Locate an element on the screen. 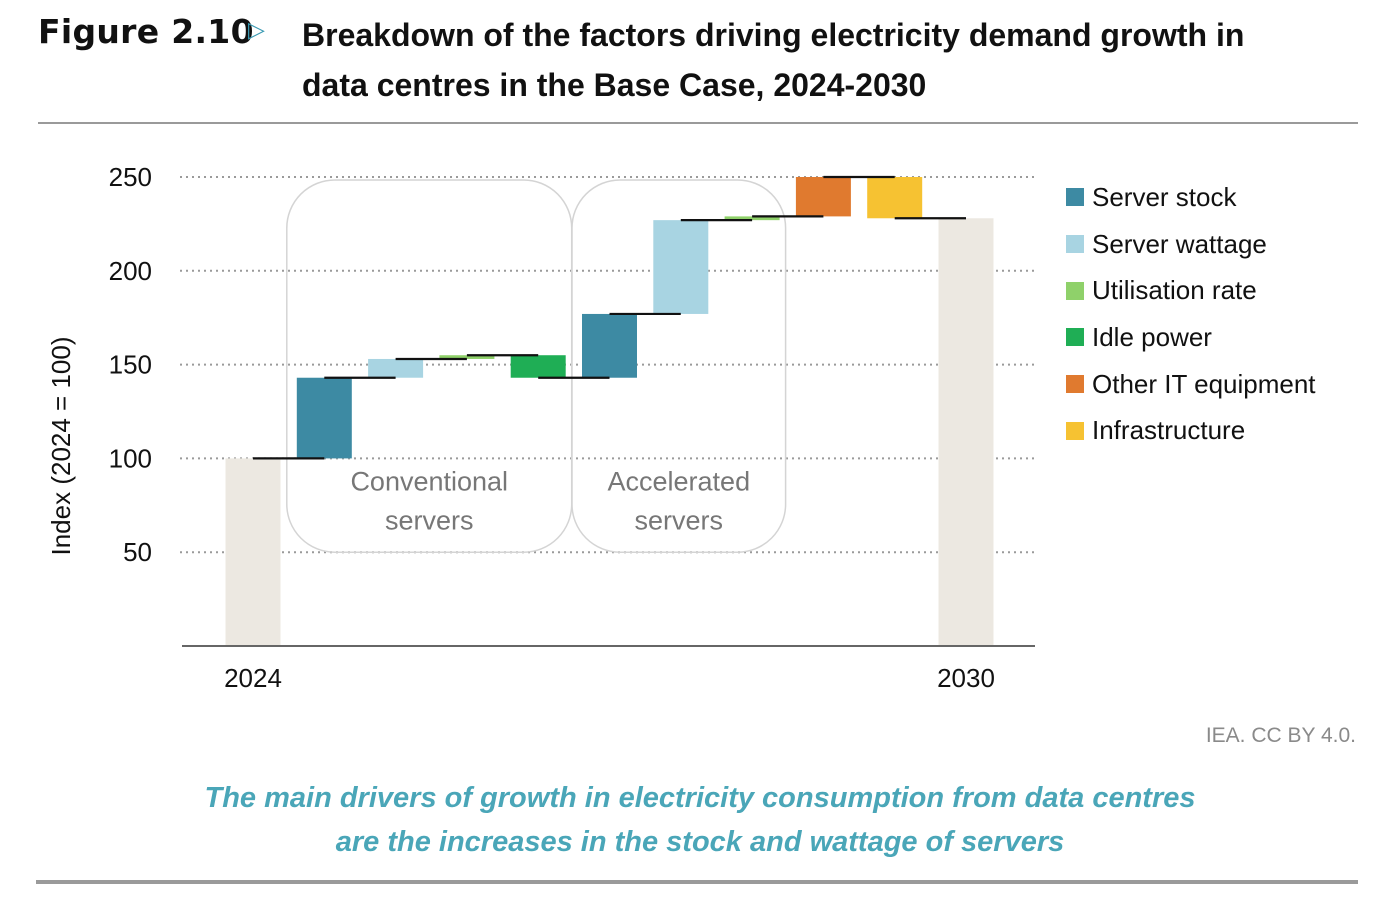  legend-swatch-server-stock is located at coordinates (1075, 197).